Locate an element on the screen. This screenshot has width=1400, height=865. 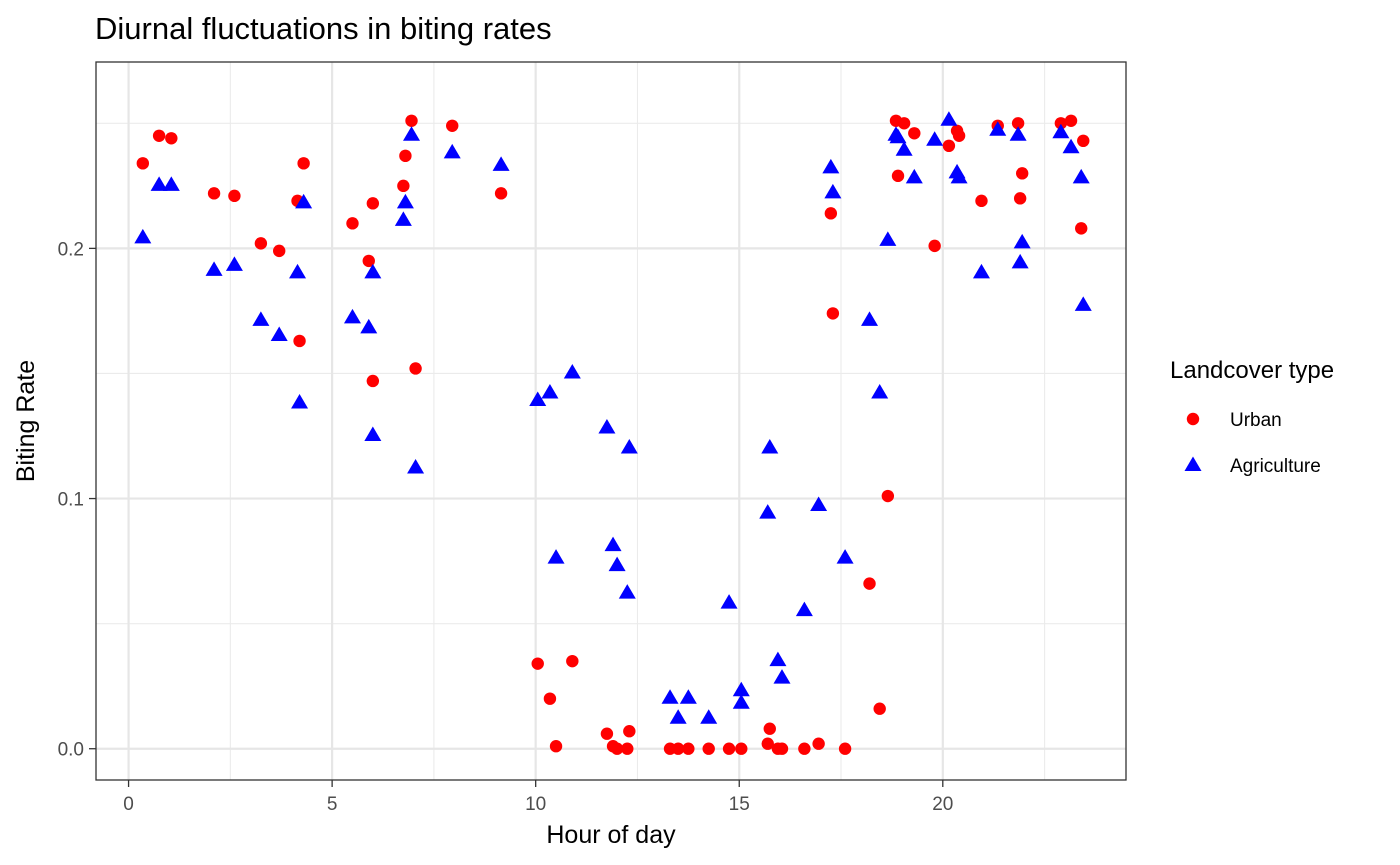
y-axis-title: Biting Rate is located at coordinates (26, 421).